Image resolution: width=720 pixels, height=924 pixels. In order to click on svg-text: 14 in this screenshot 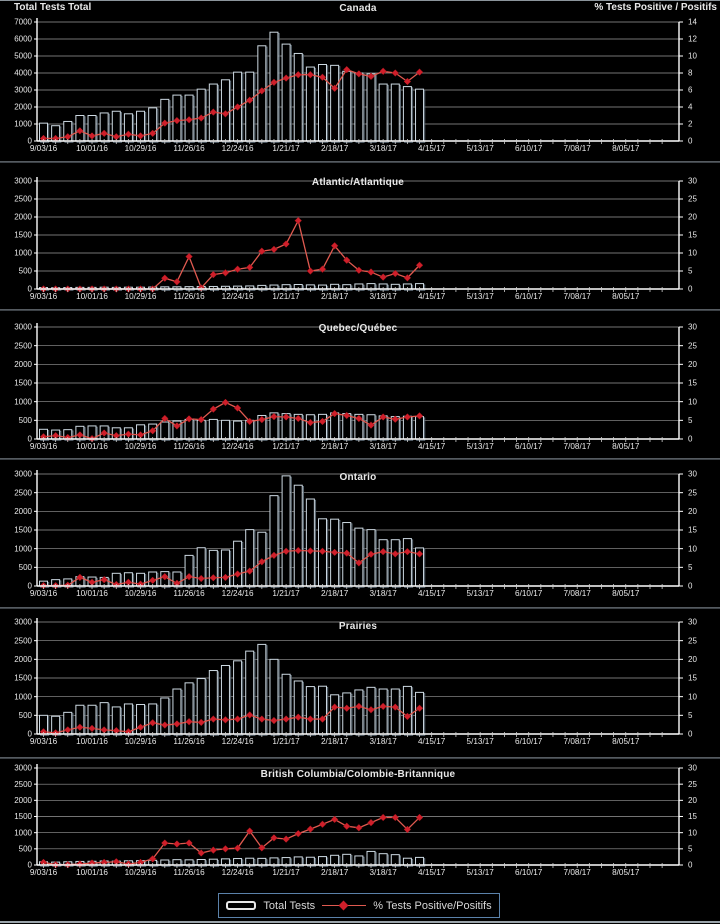, I will do `click(692, 22)`.